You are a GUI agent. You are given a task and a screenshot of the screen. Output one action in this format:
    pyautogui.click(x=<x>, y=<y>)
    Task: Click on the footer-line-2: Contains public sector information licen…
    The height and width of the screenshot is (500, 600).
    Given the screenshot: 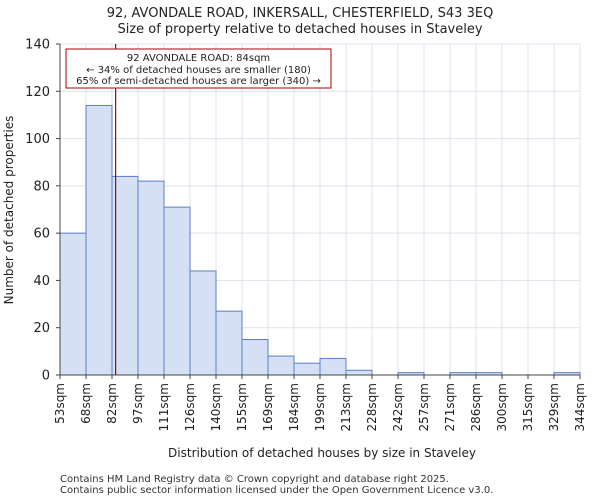 What is the action you would take?
    pyautogui.click(x=277, y=490)
    